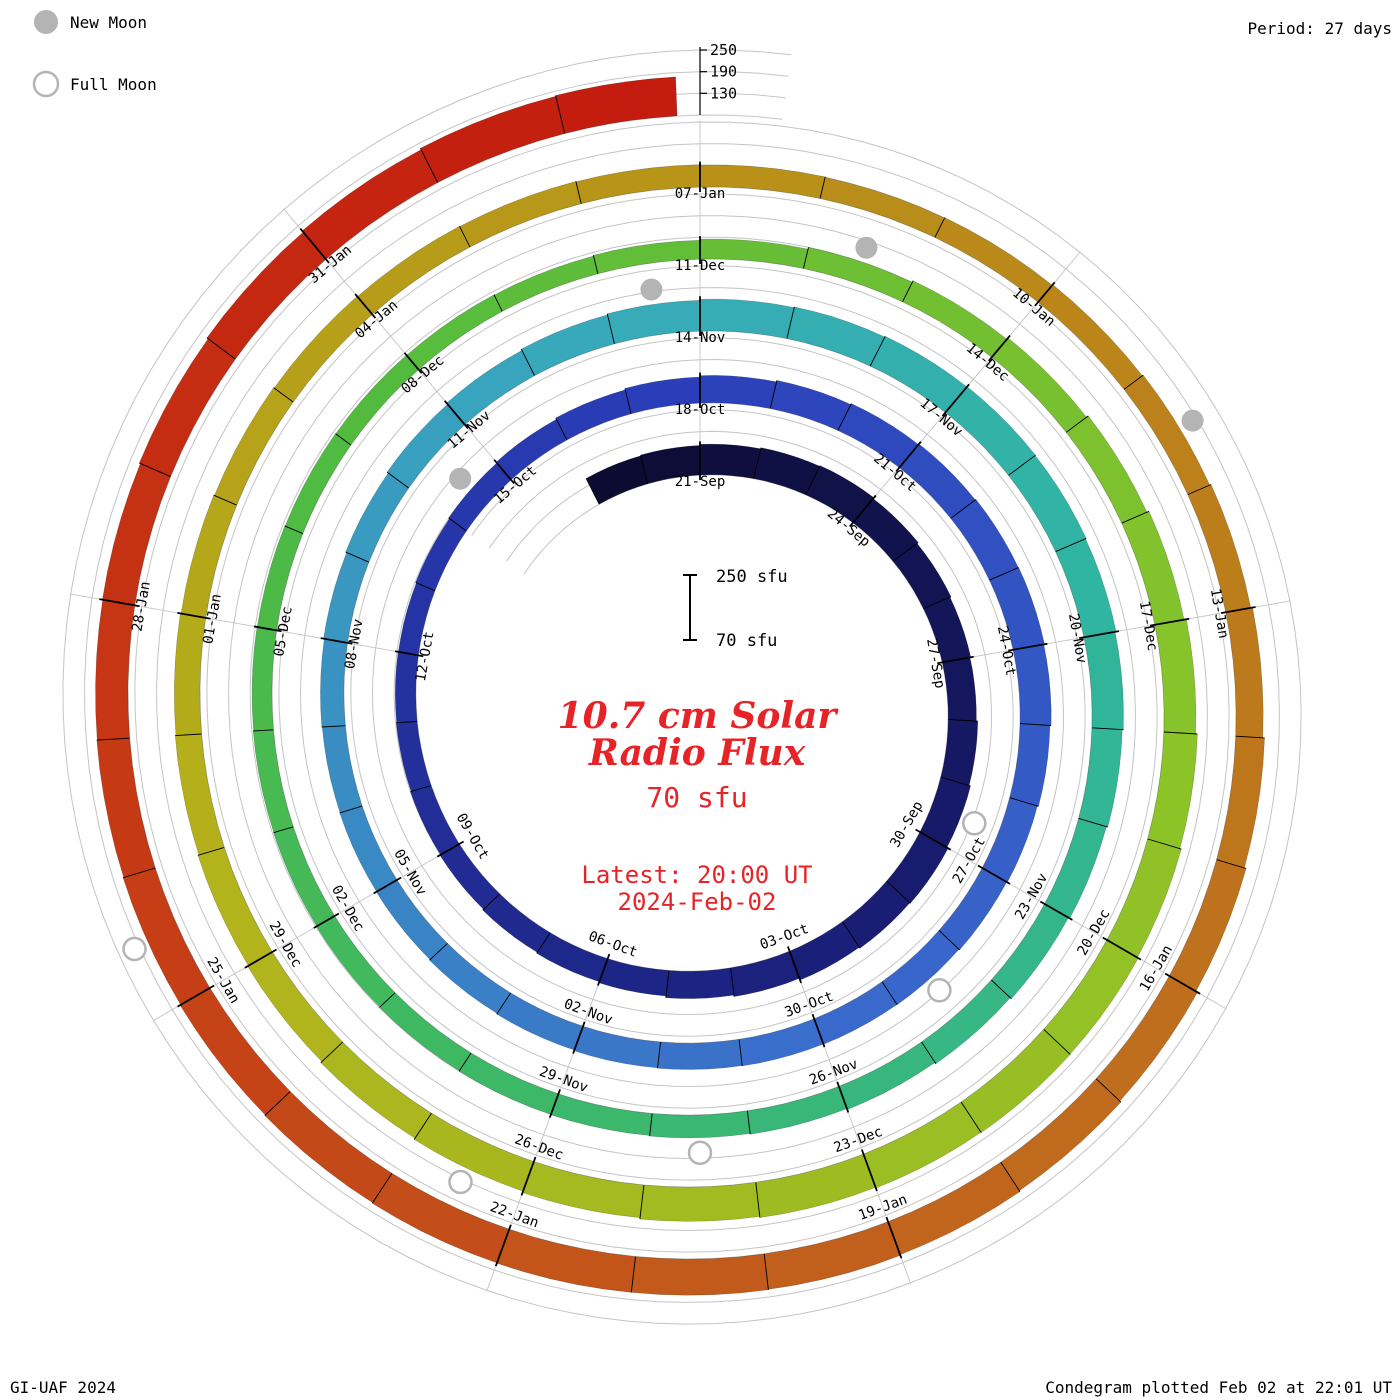 The width and height of the screenshot is (1400, 1400). Describe the element at coordinates (700, 338) in the screenshot. I see `date-label: 14-Nov` at that location.